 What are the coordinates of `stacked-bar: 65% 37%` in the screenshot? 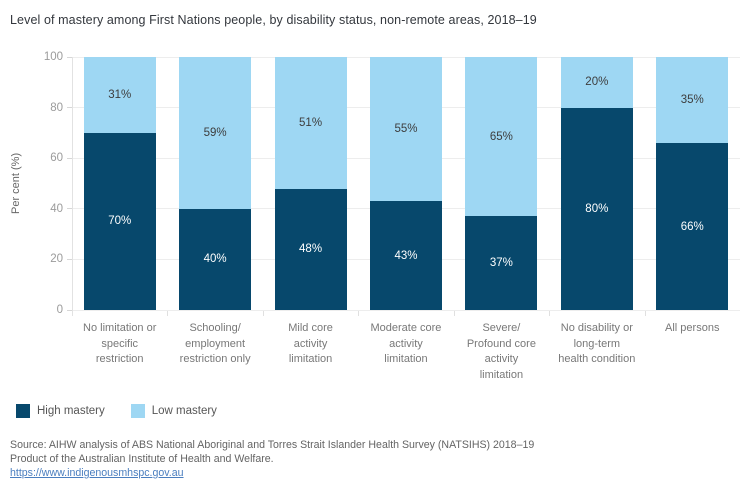 It's located at (501, 183).